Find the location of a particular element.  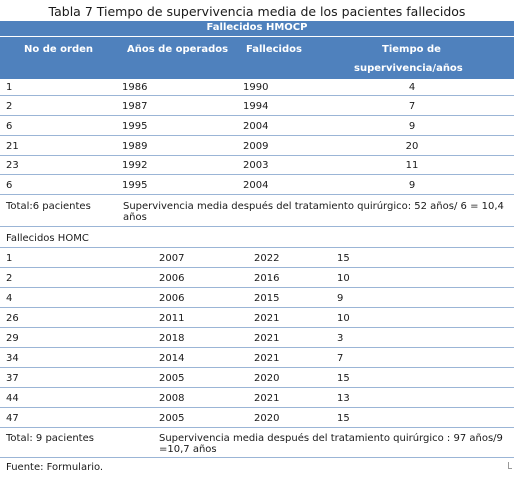

cell-fallecido: 2015 is located at coordinates (267, 298).